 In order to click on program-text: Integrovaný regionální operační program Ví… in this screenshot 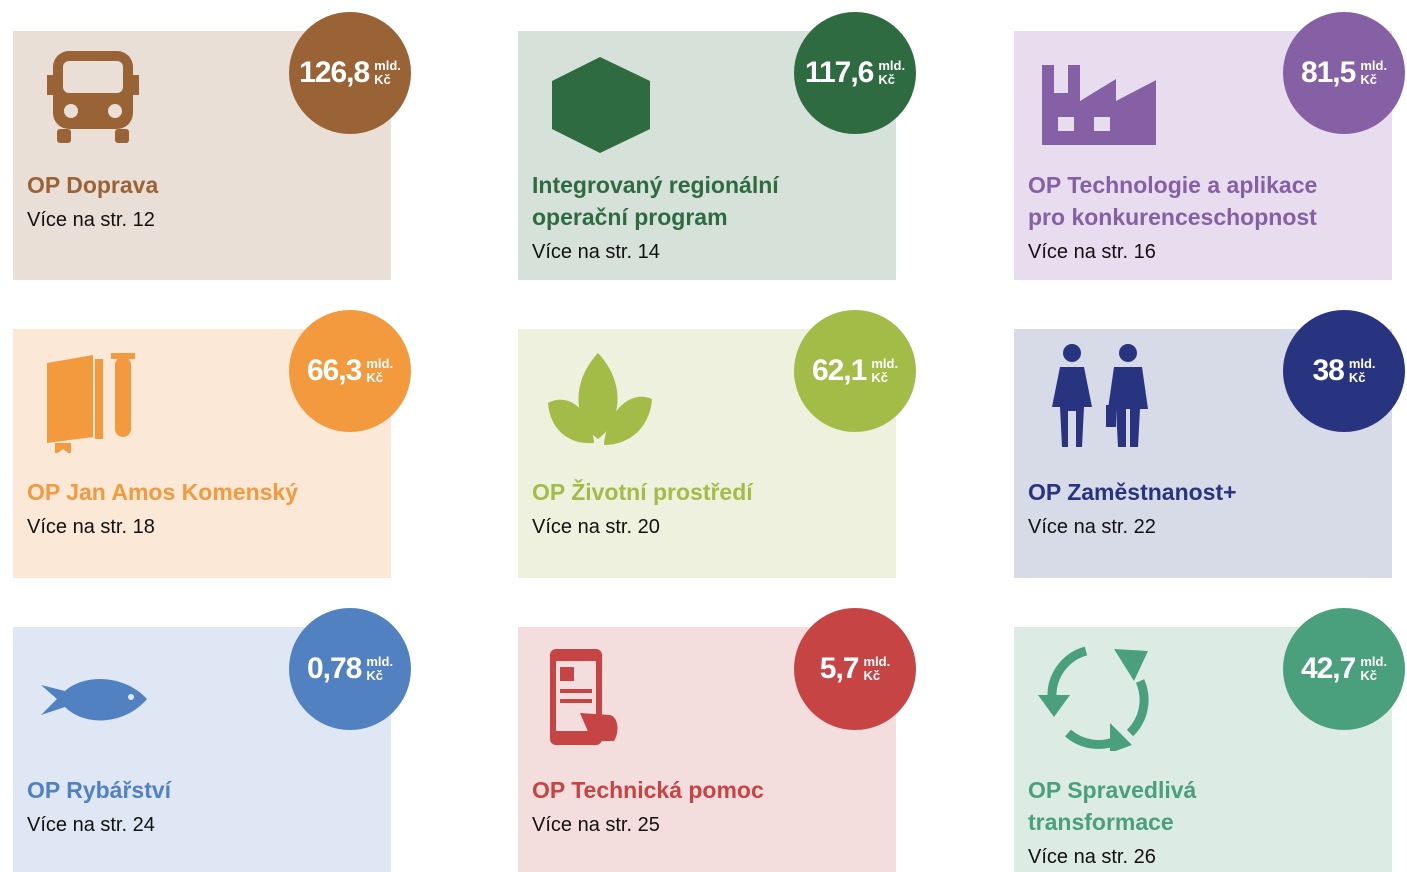, I will do `click(707, 216)`.